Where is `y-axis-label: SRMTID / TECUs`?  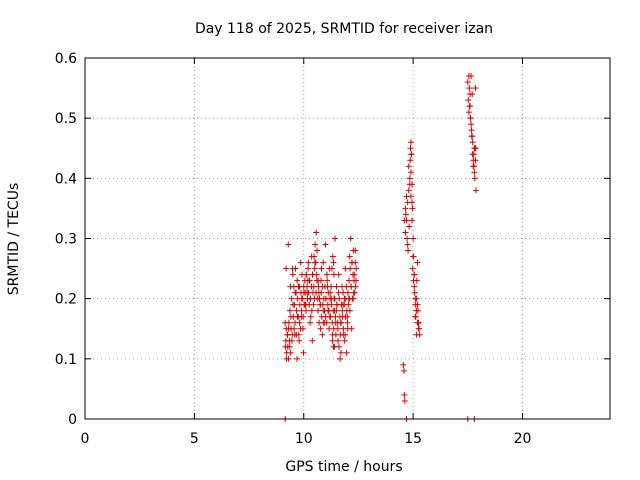 y-axis-label: SRMTID / TECUs is located at coordinates (14, 239).